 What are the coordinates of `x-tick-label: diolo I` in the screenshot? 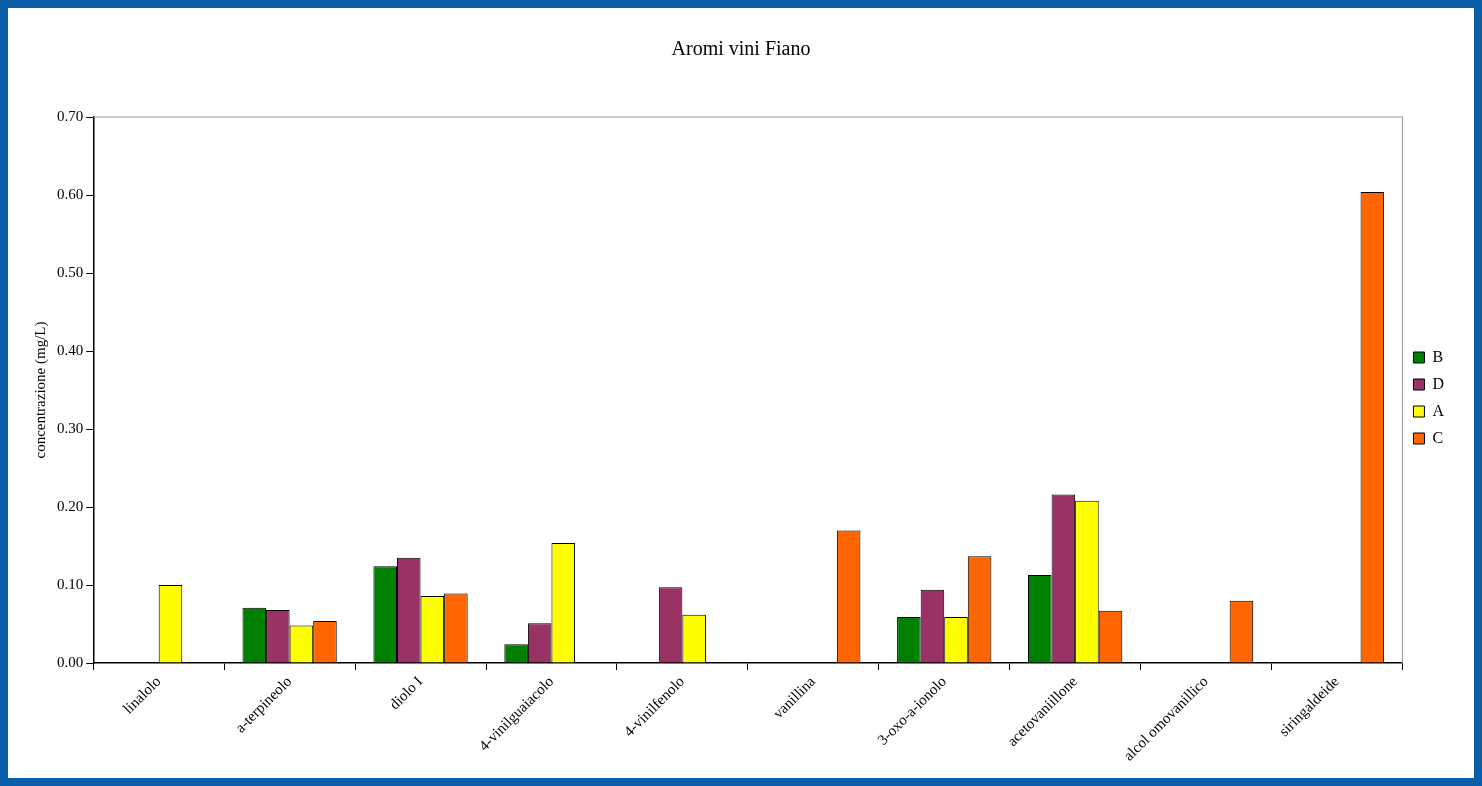 It's located at (406, 692).